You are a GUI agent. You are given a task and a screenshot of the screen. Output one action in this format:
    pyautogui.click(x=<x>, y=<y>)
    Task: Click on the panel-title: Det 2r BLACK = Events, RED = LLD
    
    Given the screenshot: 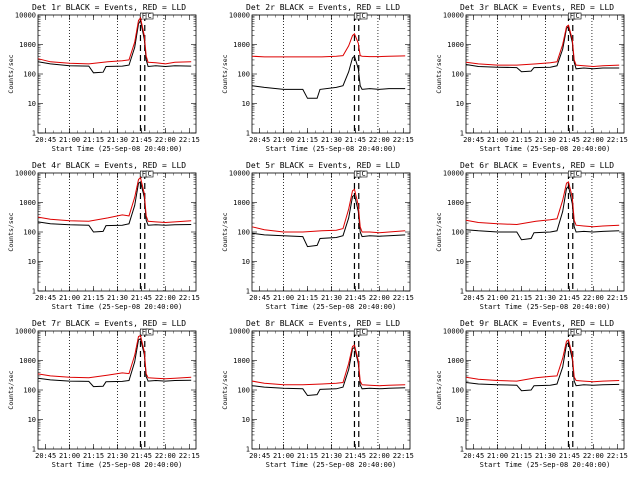 What is the action you would take?
    pyautogui.click(x=323, y=7)
    